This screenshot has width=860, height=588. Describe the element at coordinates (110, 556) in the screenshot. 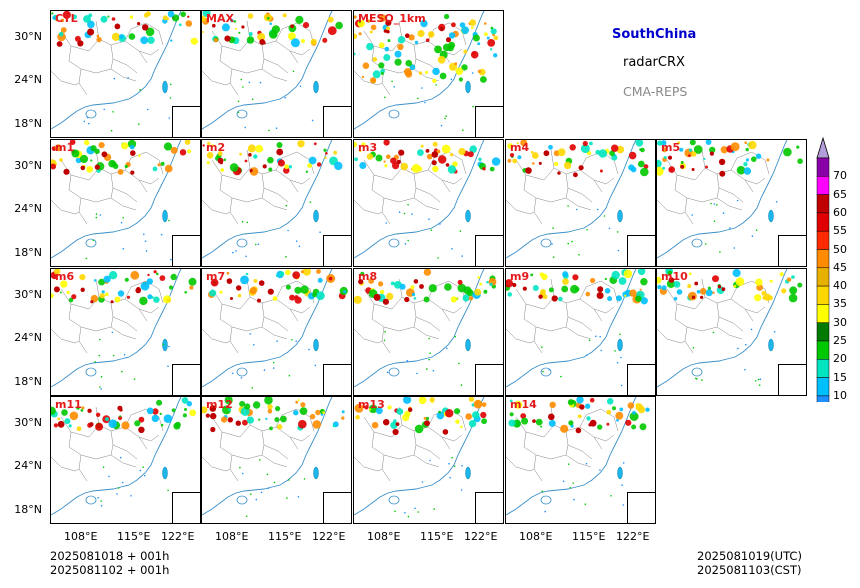

I see `init-time-utc: 2025081018 + 001h` at that location.